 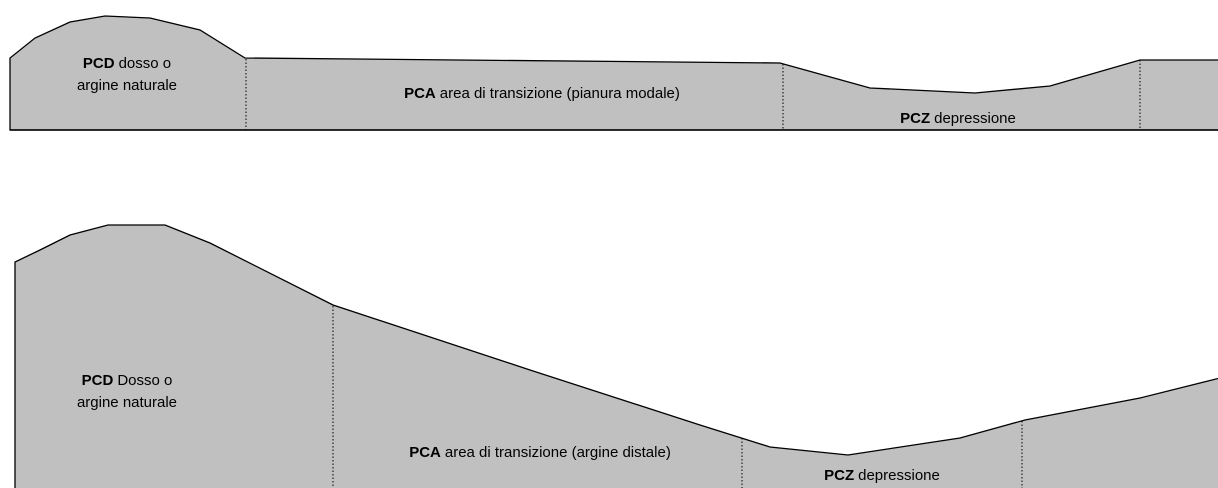 What do you see at coordinates (560, 93) in the screenshot?
I see `text: area di transizione (pianura modale)` at bounding box center [560, 93].